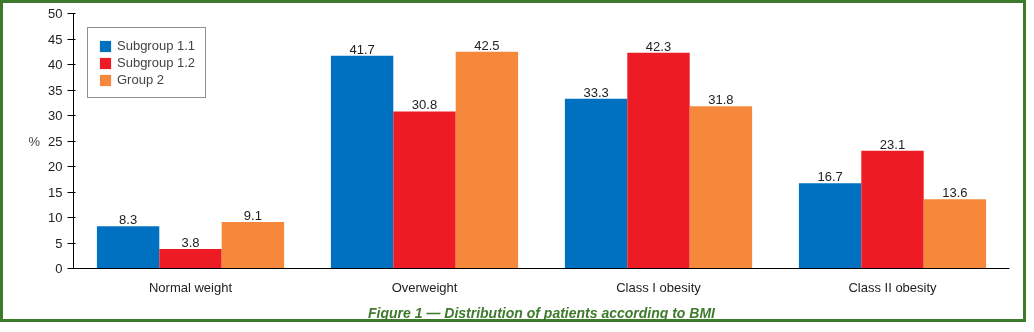  Describe the element at coordinates (55, 115) in the screenshot. I see `y-tick-label: 30` at that location.